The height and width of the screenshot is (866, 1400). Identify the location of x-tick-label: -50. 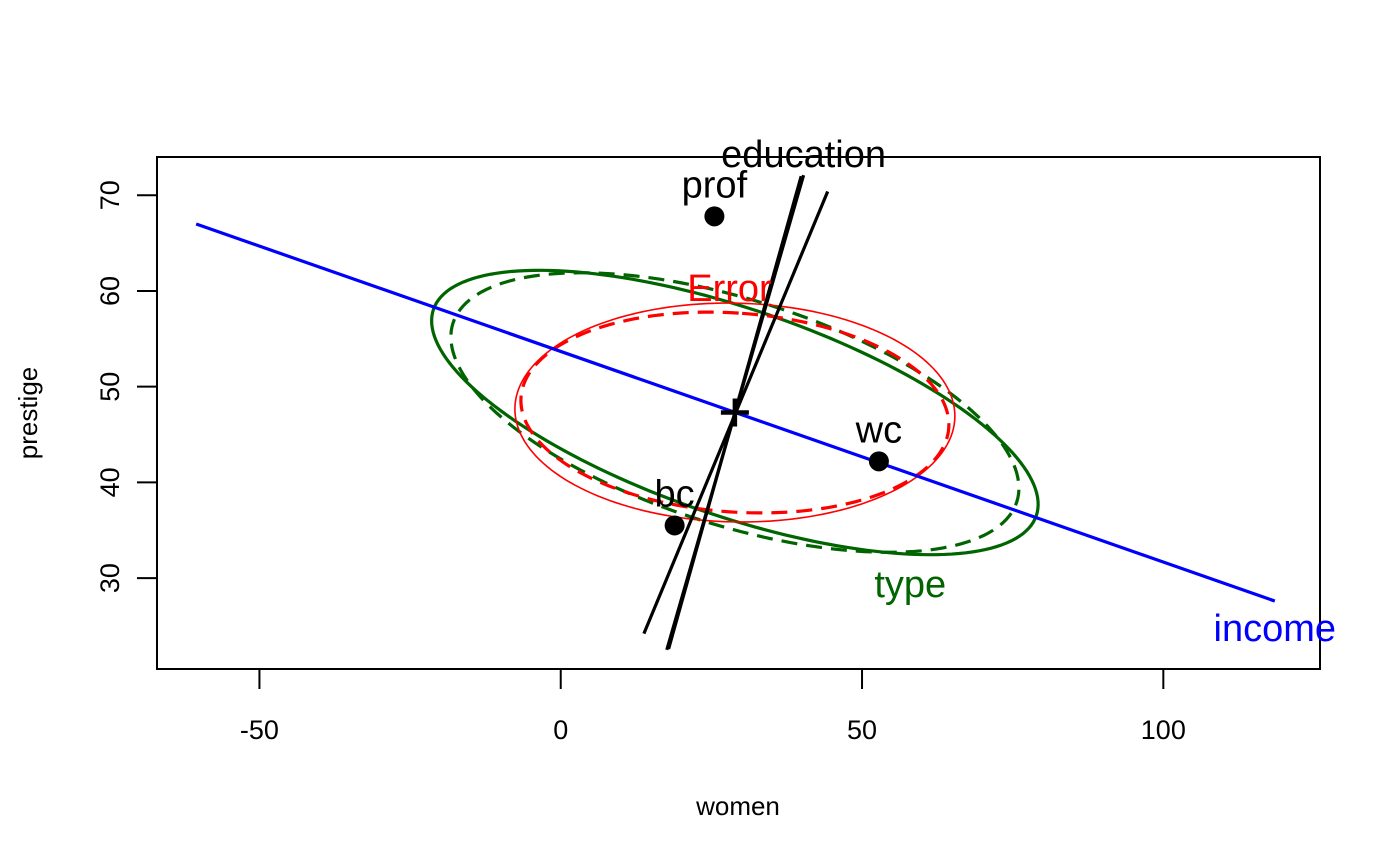
(259, 730).